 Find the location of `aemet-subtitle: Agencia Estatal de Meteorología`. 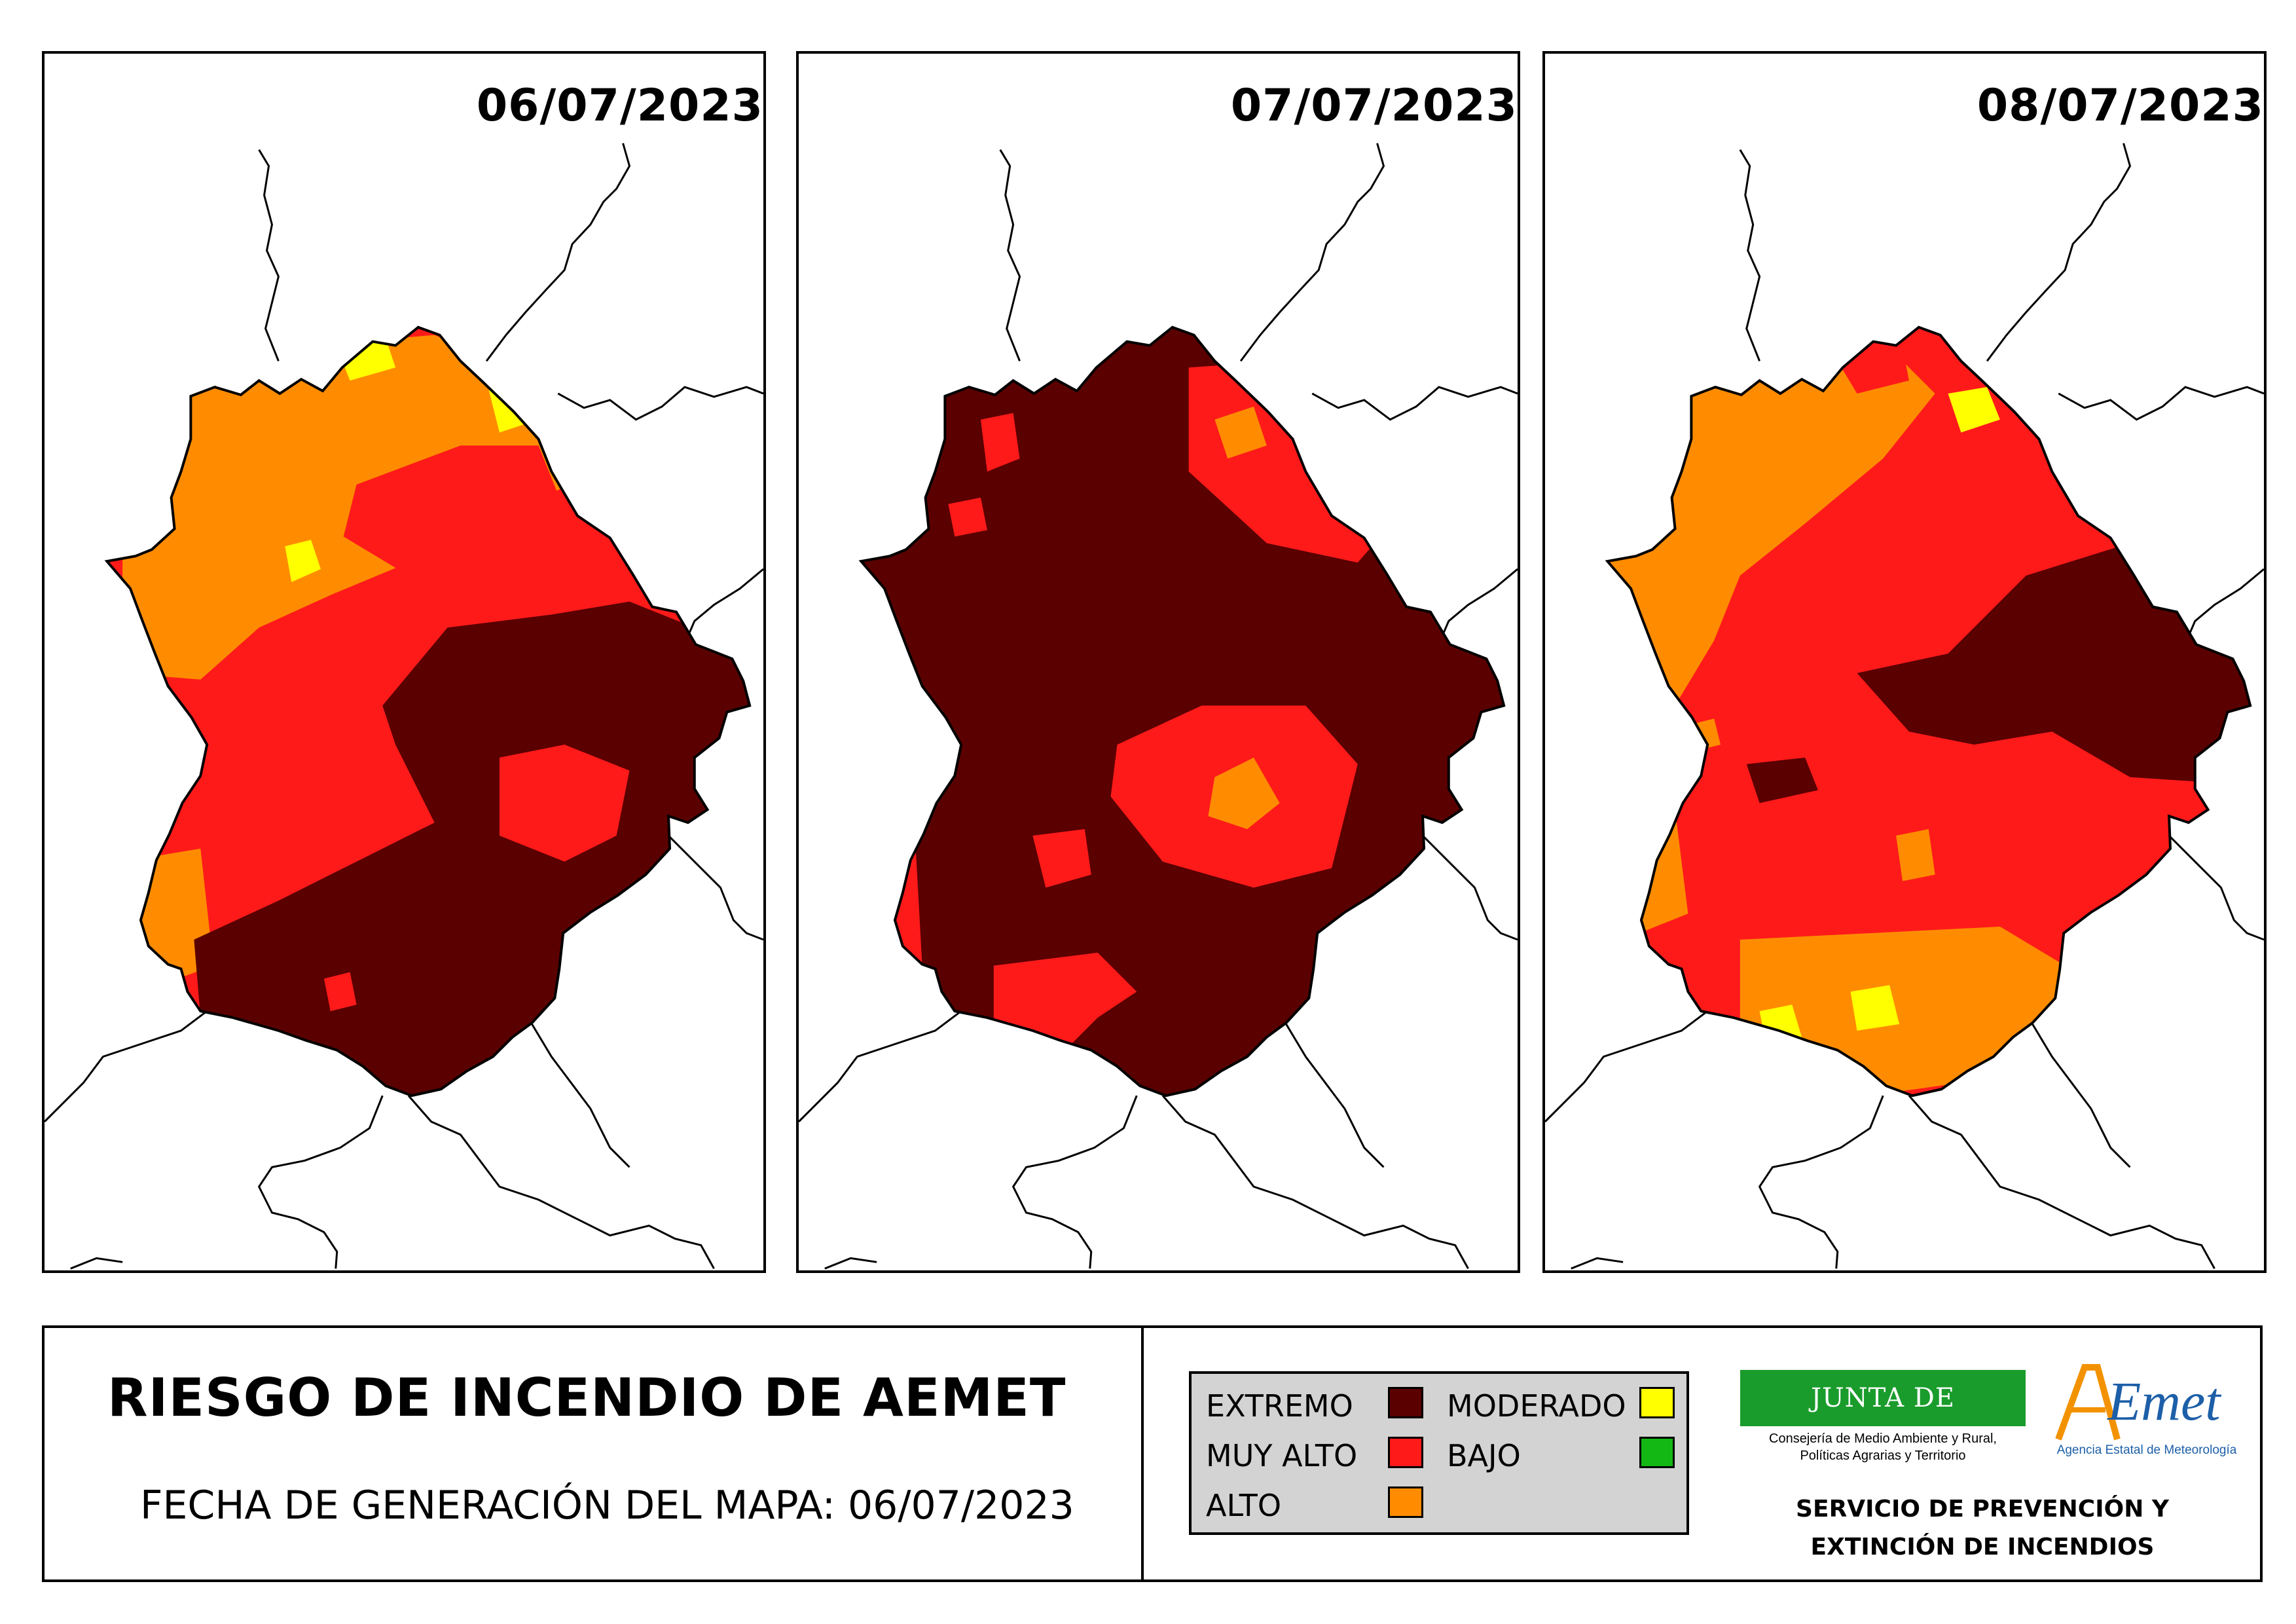

aemet-subtitle: Agencia Estatal de Meteorología is located at coordinates (2146, 1450).